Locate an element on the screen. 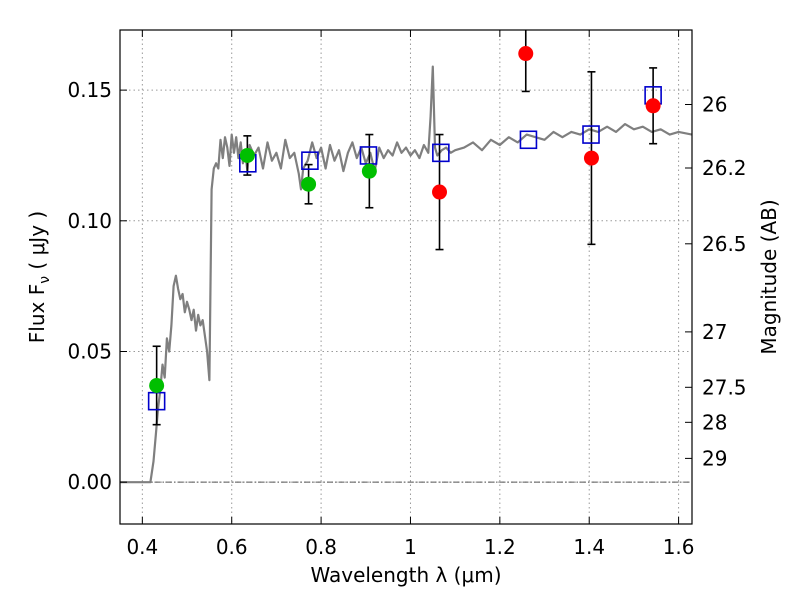  x-tick-label: 1.4 is located at coordinates (589, 547).